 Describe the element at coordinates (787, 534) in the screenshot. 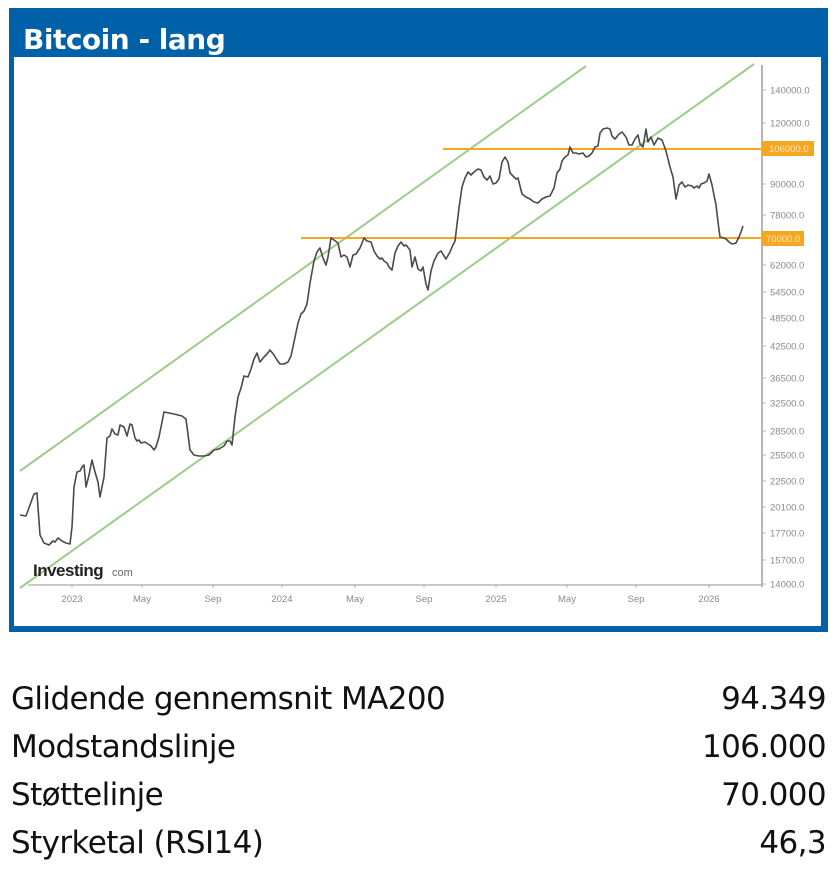

I see `svg-text: 17700.0` at that location.